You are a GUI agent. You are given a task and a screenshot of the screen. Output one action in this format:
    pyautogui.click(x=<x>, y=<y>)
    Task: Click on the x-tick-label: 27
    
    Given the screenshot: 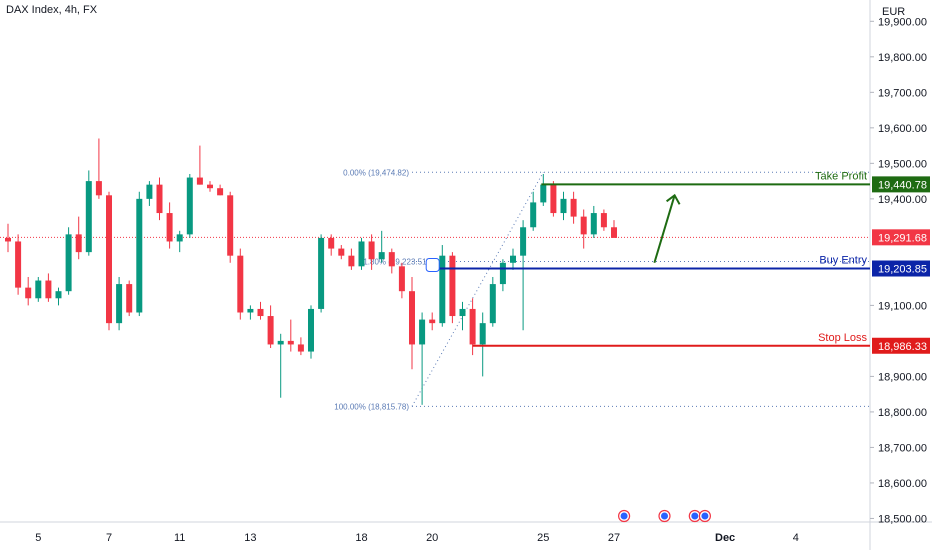 What is the action you would take?
    pyautogui.click(x=614, y=538)
    